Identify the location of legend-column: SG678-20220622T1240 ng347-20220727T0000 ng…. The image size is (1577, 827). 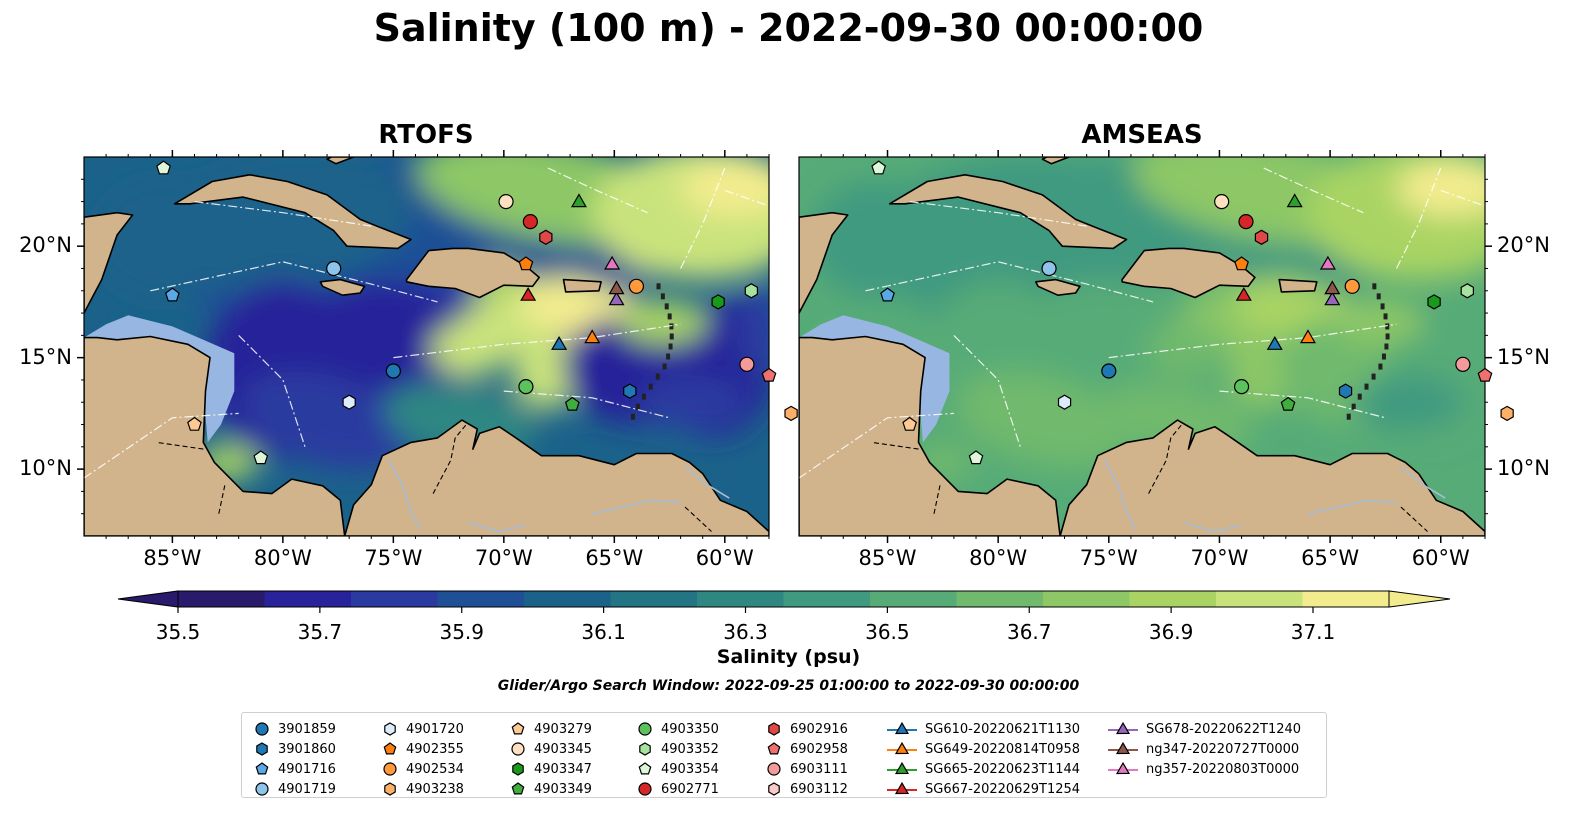
(1204, 749).